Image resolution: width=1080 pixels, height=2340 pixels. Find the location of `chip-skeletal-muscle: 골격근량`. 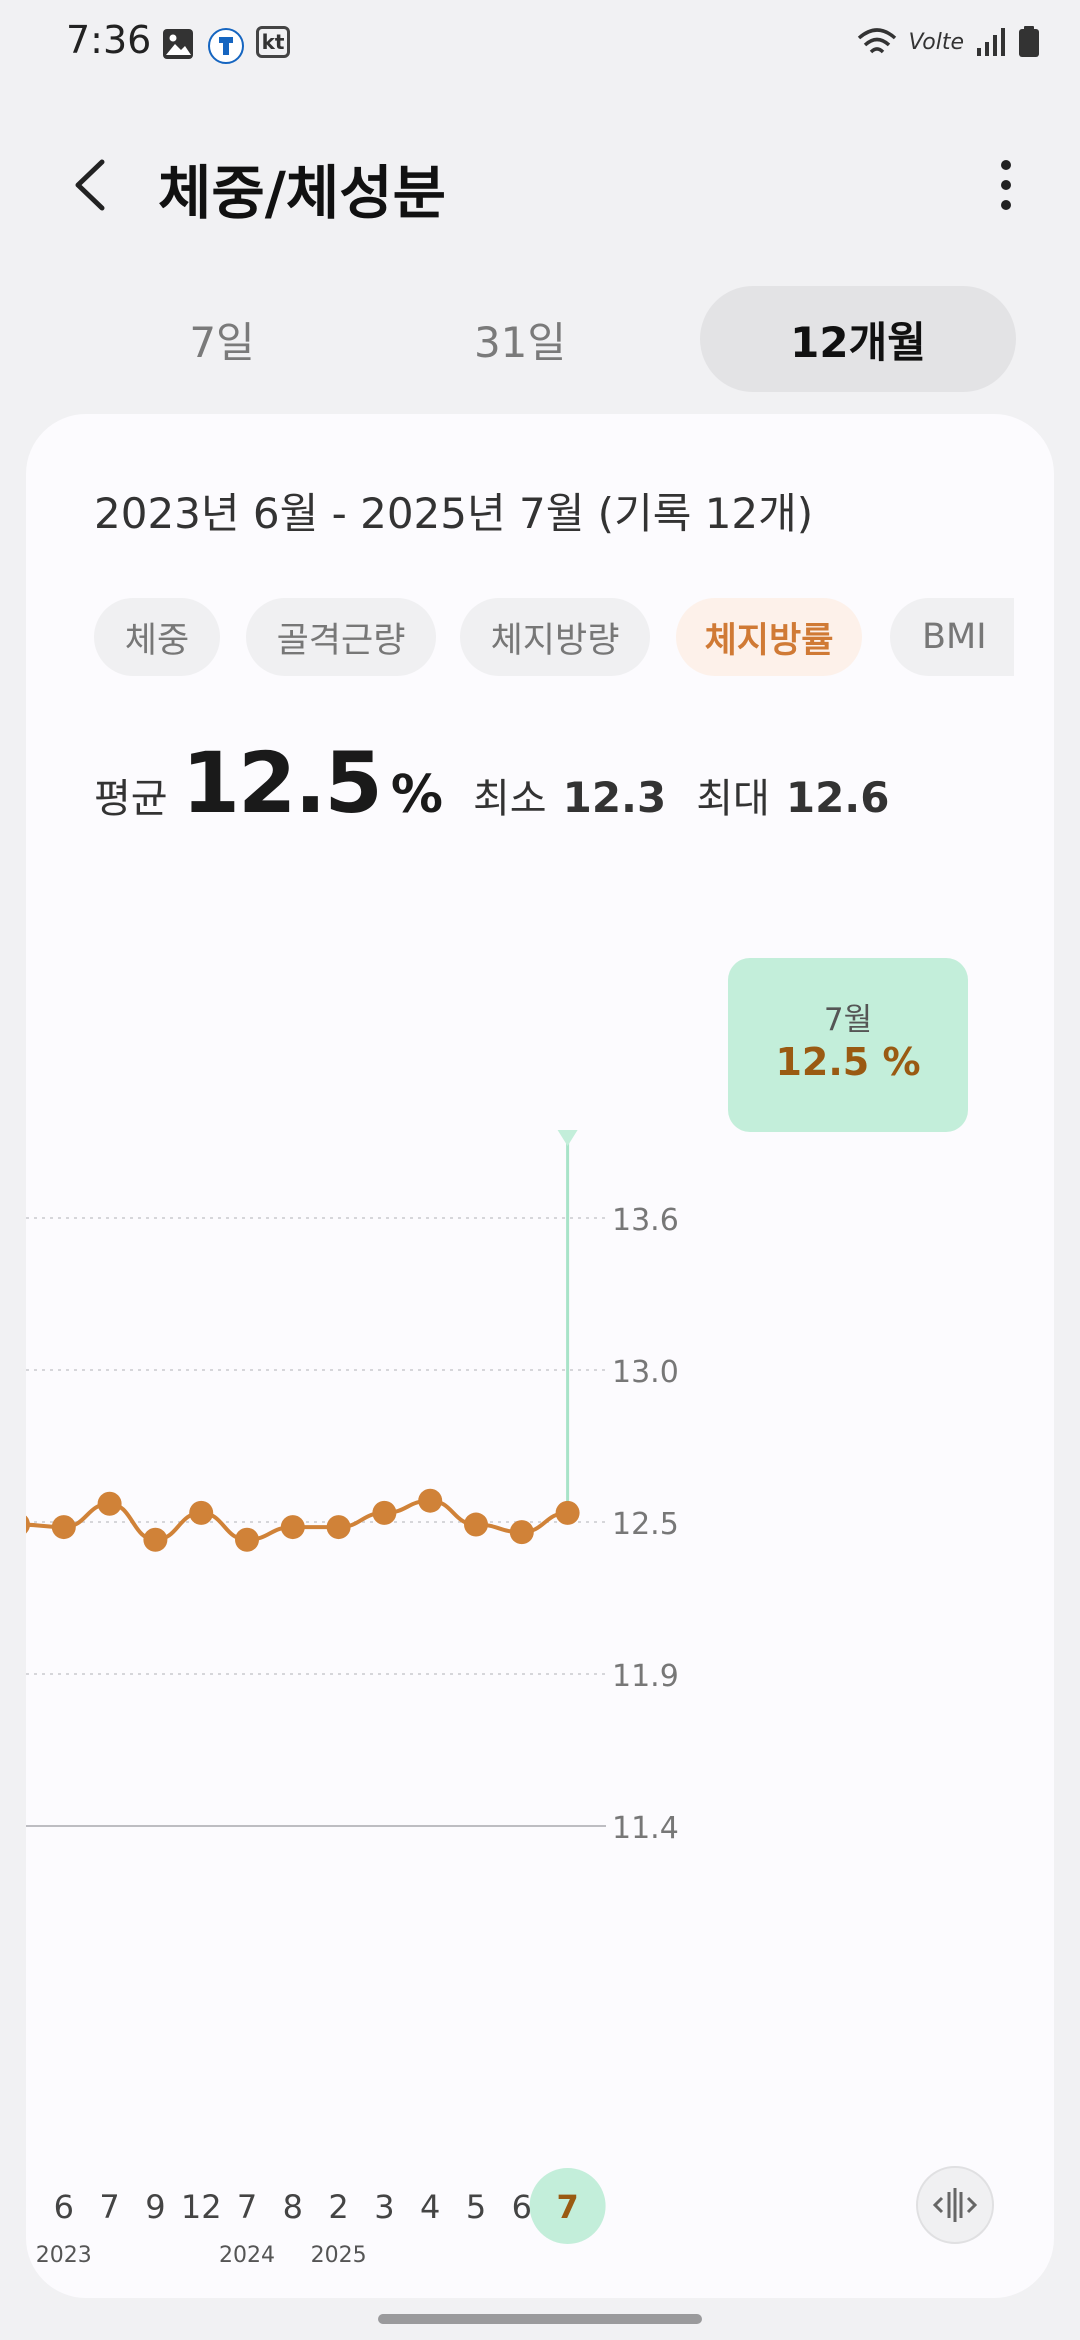

chip-skeletal-muscle: 골격근량 is located at coordinates (341, 637).